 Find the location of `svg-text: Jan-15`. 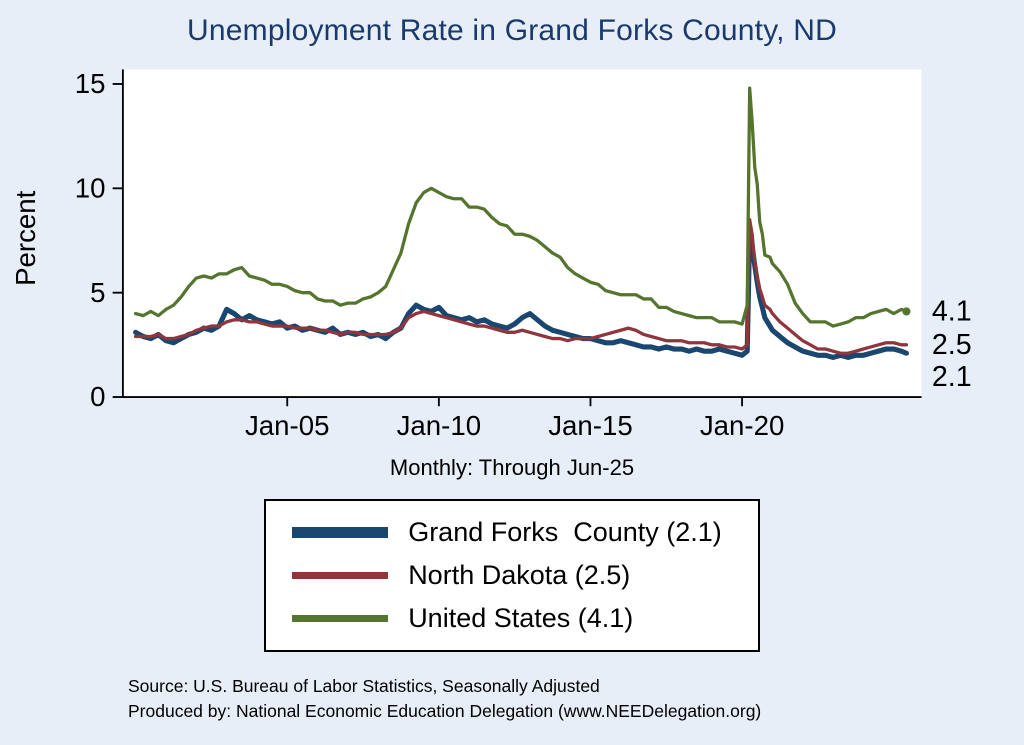

svg-text: Jan-15 is located at coordinates (590, 425).